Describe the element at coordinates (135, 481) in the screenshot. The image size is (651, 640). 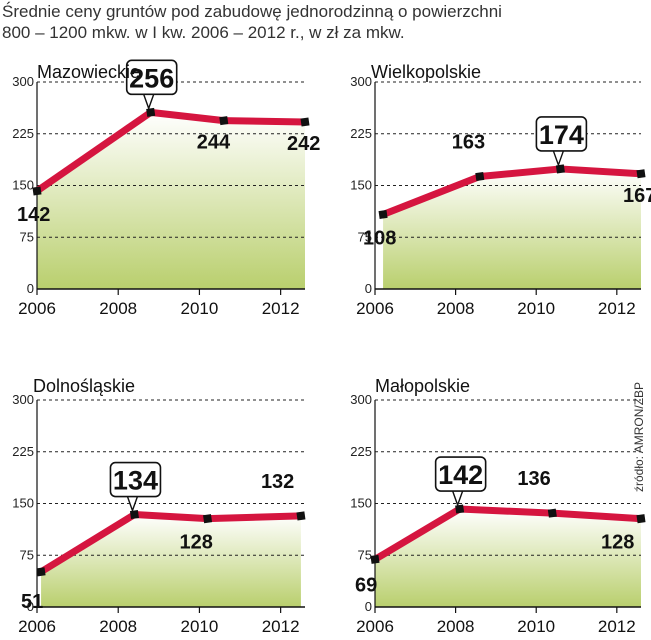
I see `data-label: 134` at that location.